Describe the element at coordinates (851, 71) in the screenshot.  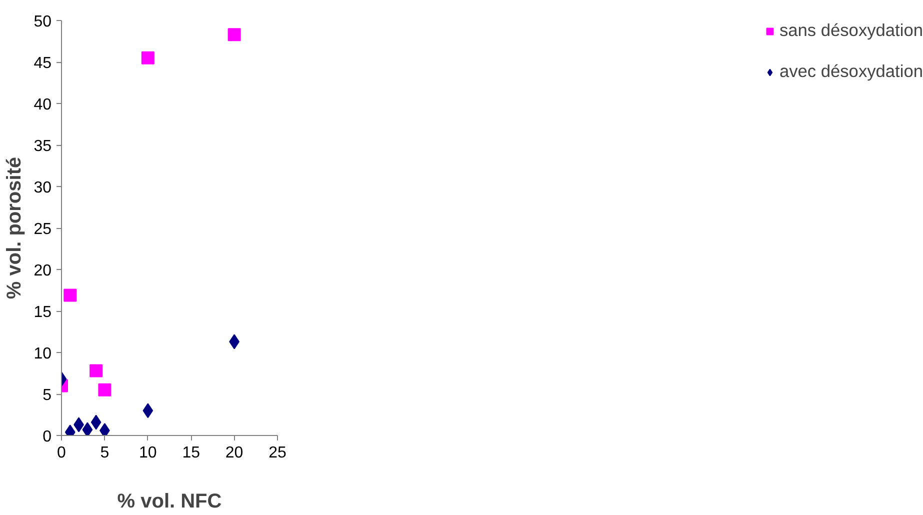
I see `legend-label: avec désoxydation` at that location.